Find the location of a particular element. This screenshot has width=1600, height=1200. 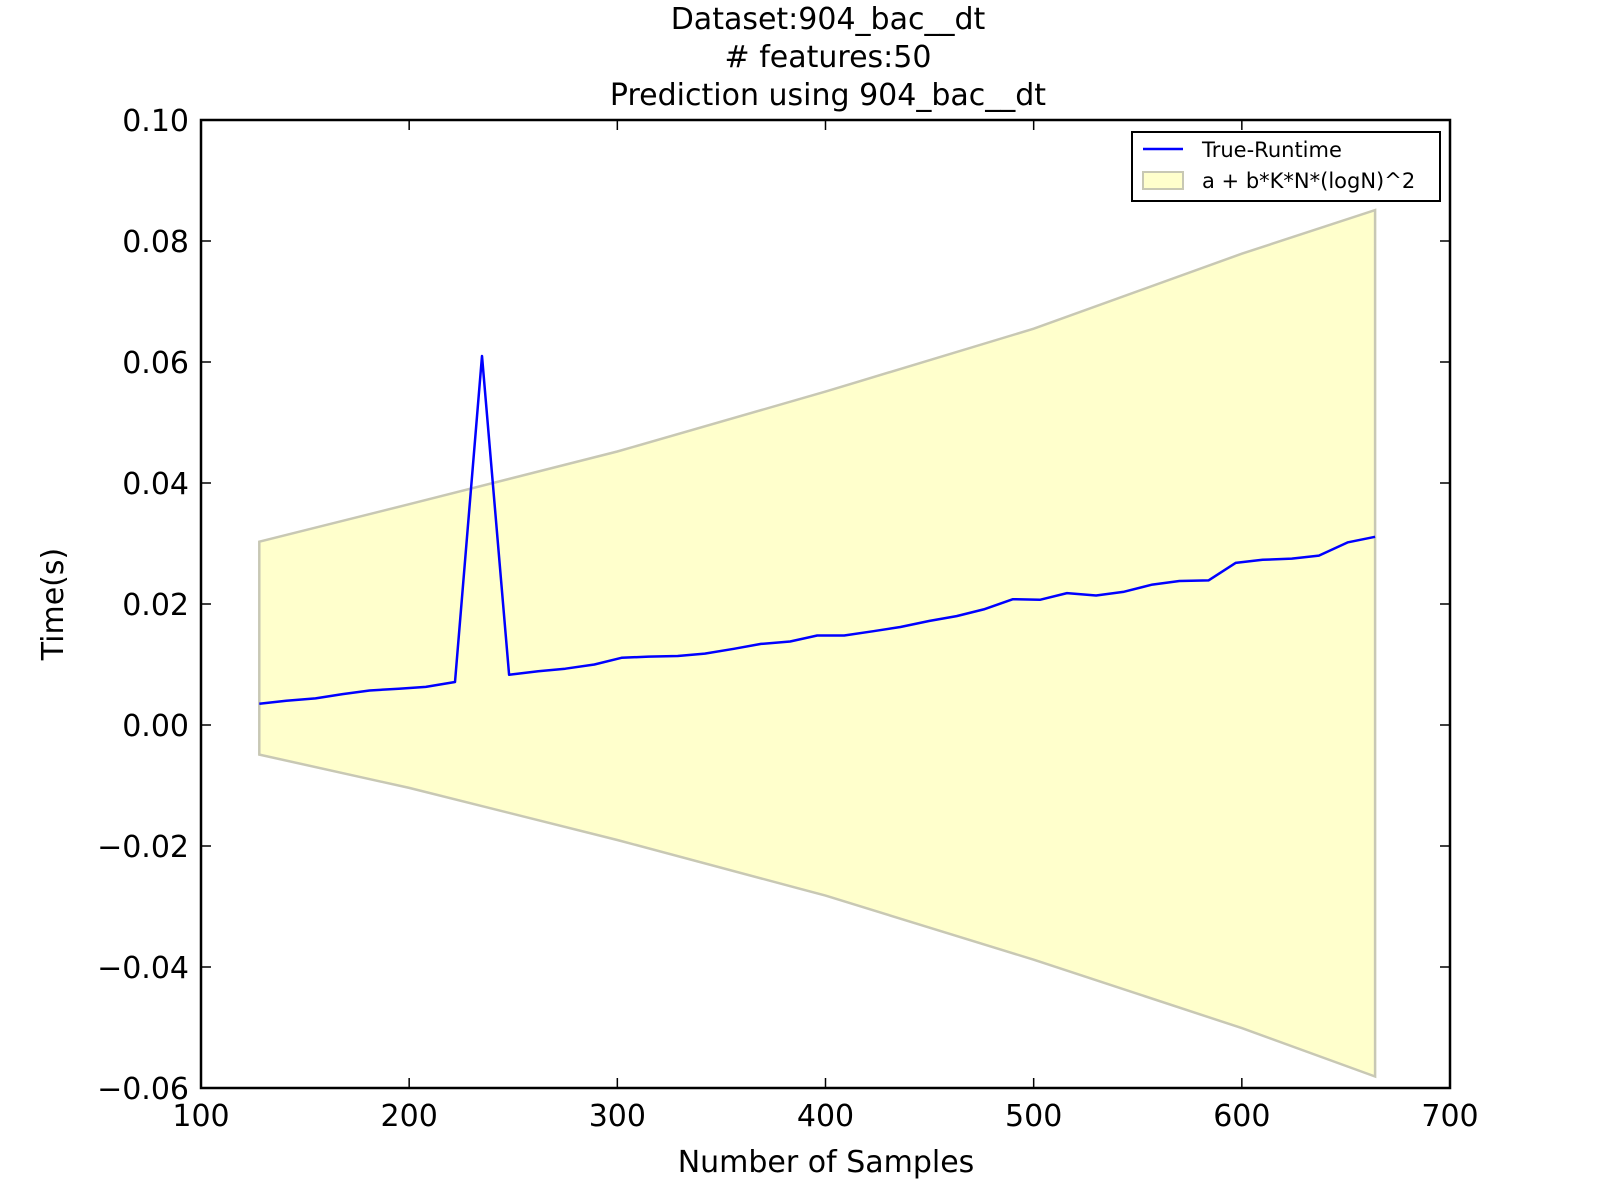

title-line-1: Dataset:904_bac__dt is located at coordinates (828, 19).